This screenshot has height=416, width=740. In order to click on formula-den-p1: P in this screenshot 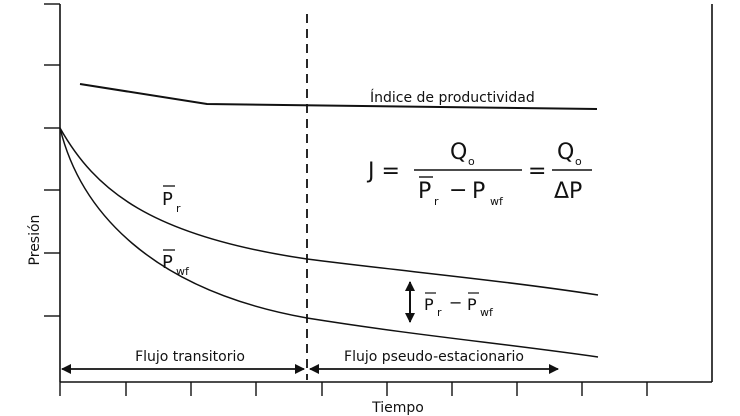, I will do `click(424, 191)`.